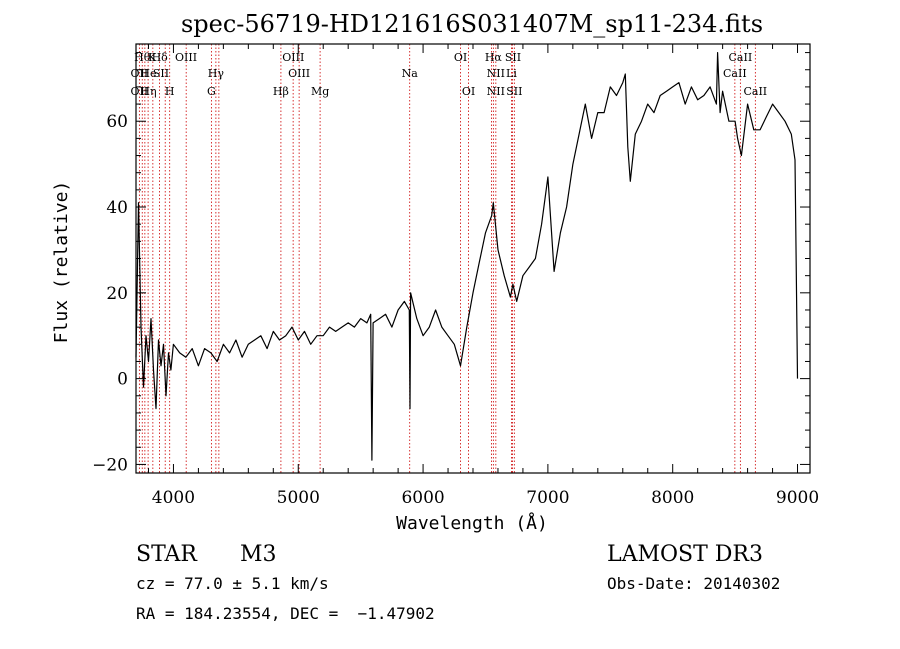 This screenshot has height=649, width=900. Describe the element at coordinates (117, 294) in the screenshot. I see `y-tick-label: 20` at that location.